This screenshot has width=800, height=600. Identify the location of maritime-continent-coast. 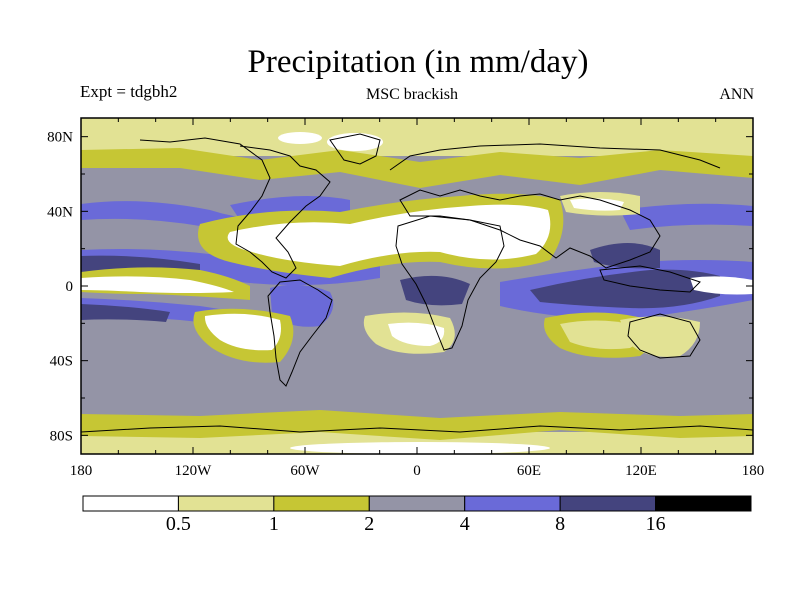
(650, 279).